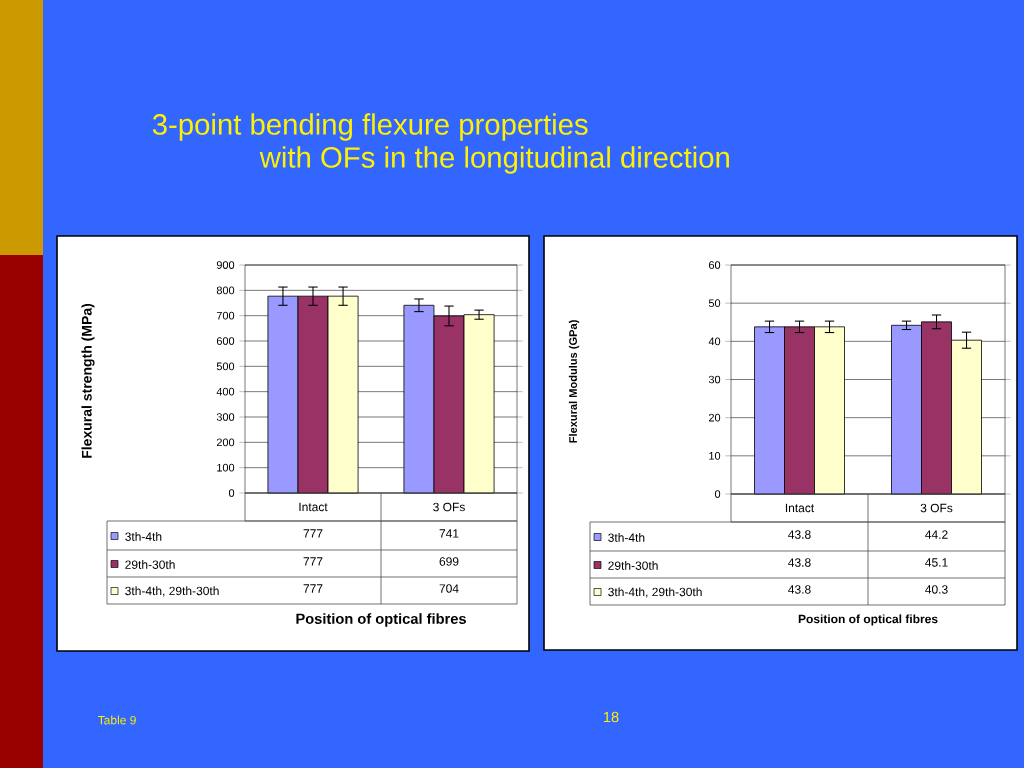  Describe the element at coordinates (88, 380) in the screenshot. I see `y-axis-title: Flexural strength (MPa)` at that location.